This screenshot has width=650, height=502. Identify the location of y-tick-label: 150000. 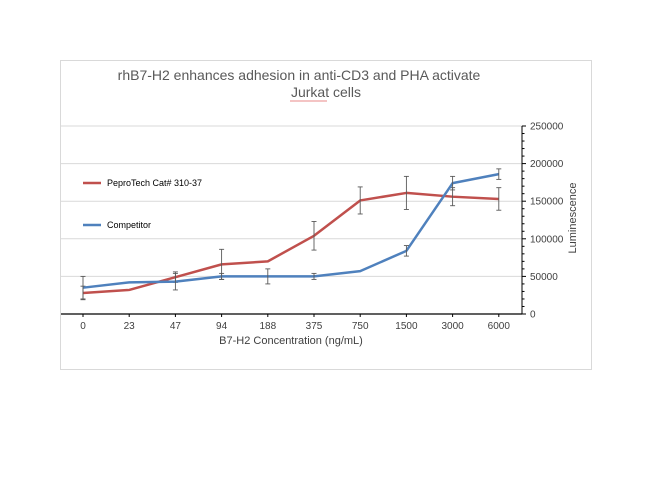
(547, 202).